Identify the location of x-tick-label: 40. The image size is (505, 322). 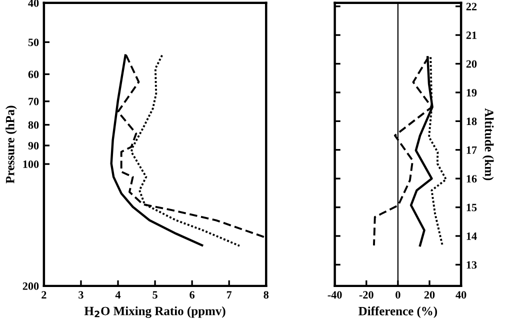
(461, 295).